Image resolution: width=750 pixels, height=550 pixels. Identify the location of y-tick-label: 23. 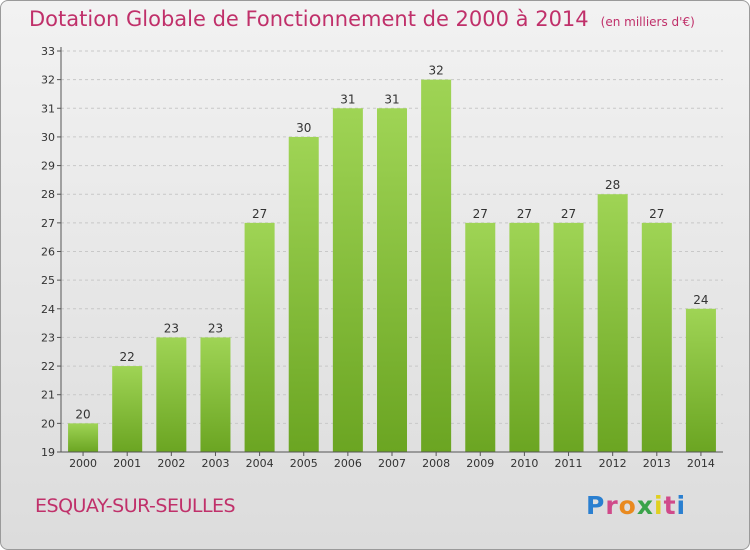
(48, 337).